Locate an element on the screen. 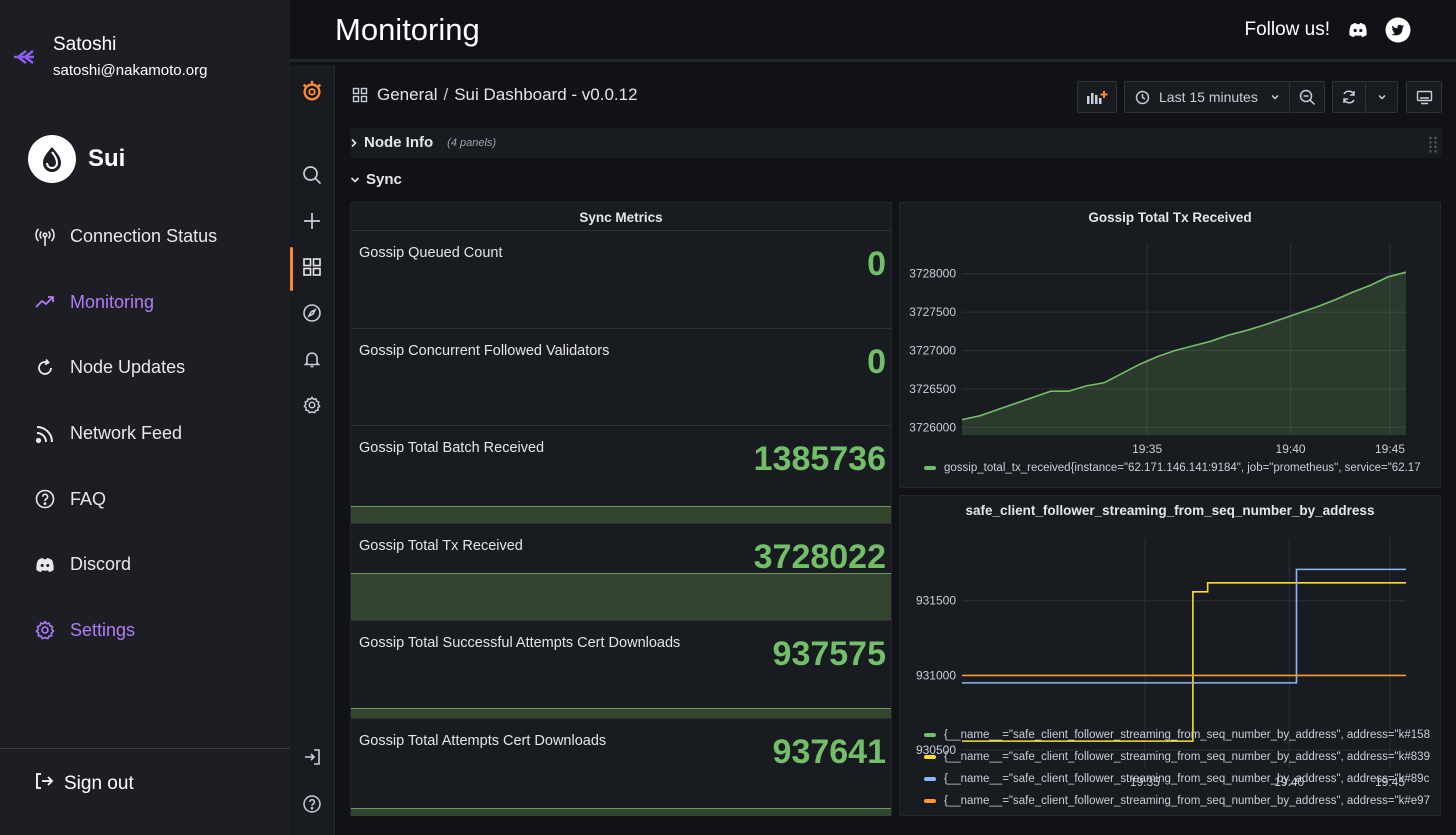 This screenshot has height=835, width=1456. explore-icon is located at coordinates (312, 313).